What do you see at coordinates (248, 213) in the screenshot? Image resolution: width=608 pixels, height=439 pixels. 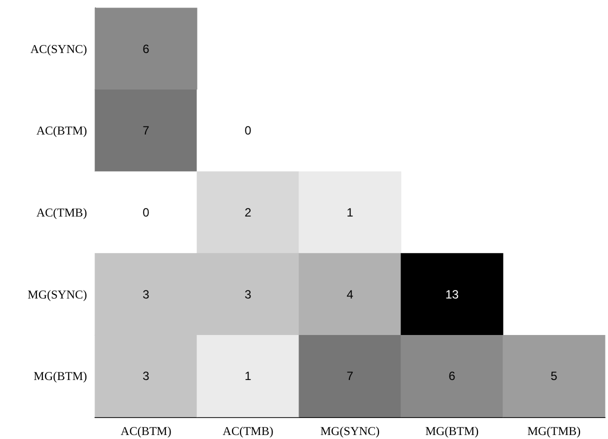 I see `data-label: 2` at bounding box center [248, 213].